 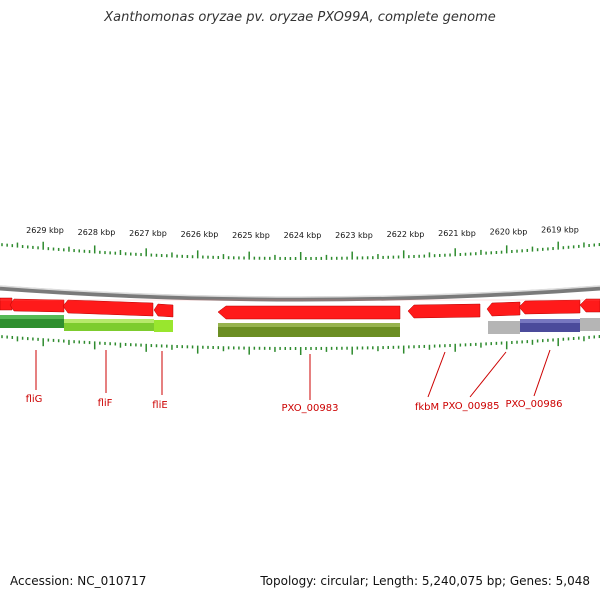 I want to click on gene-label-fliG: fliG, so click(x=34, y=399).